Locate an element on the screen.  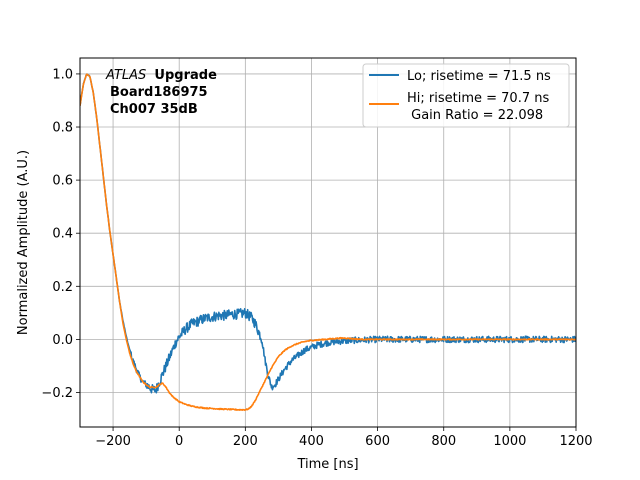
atlas-annotation: ATLAS Upgrade Board186975 Ch007 35dB is located at coordinates (161, 92).